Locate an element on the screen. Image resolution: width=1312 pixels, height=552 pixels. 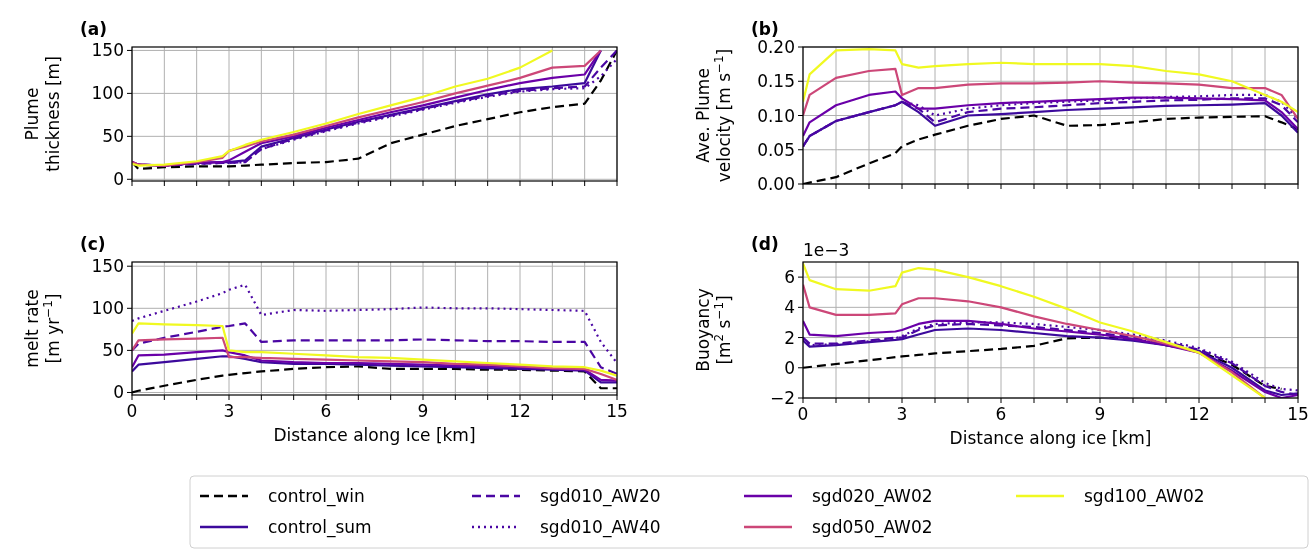
chart-title: (a) is located at coordinates (94, 29).